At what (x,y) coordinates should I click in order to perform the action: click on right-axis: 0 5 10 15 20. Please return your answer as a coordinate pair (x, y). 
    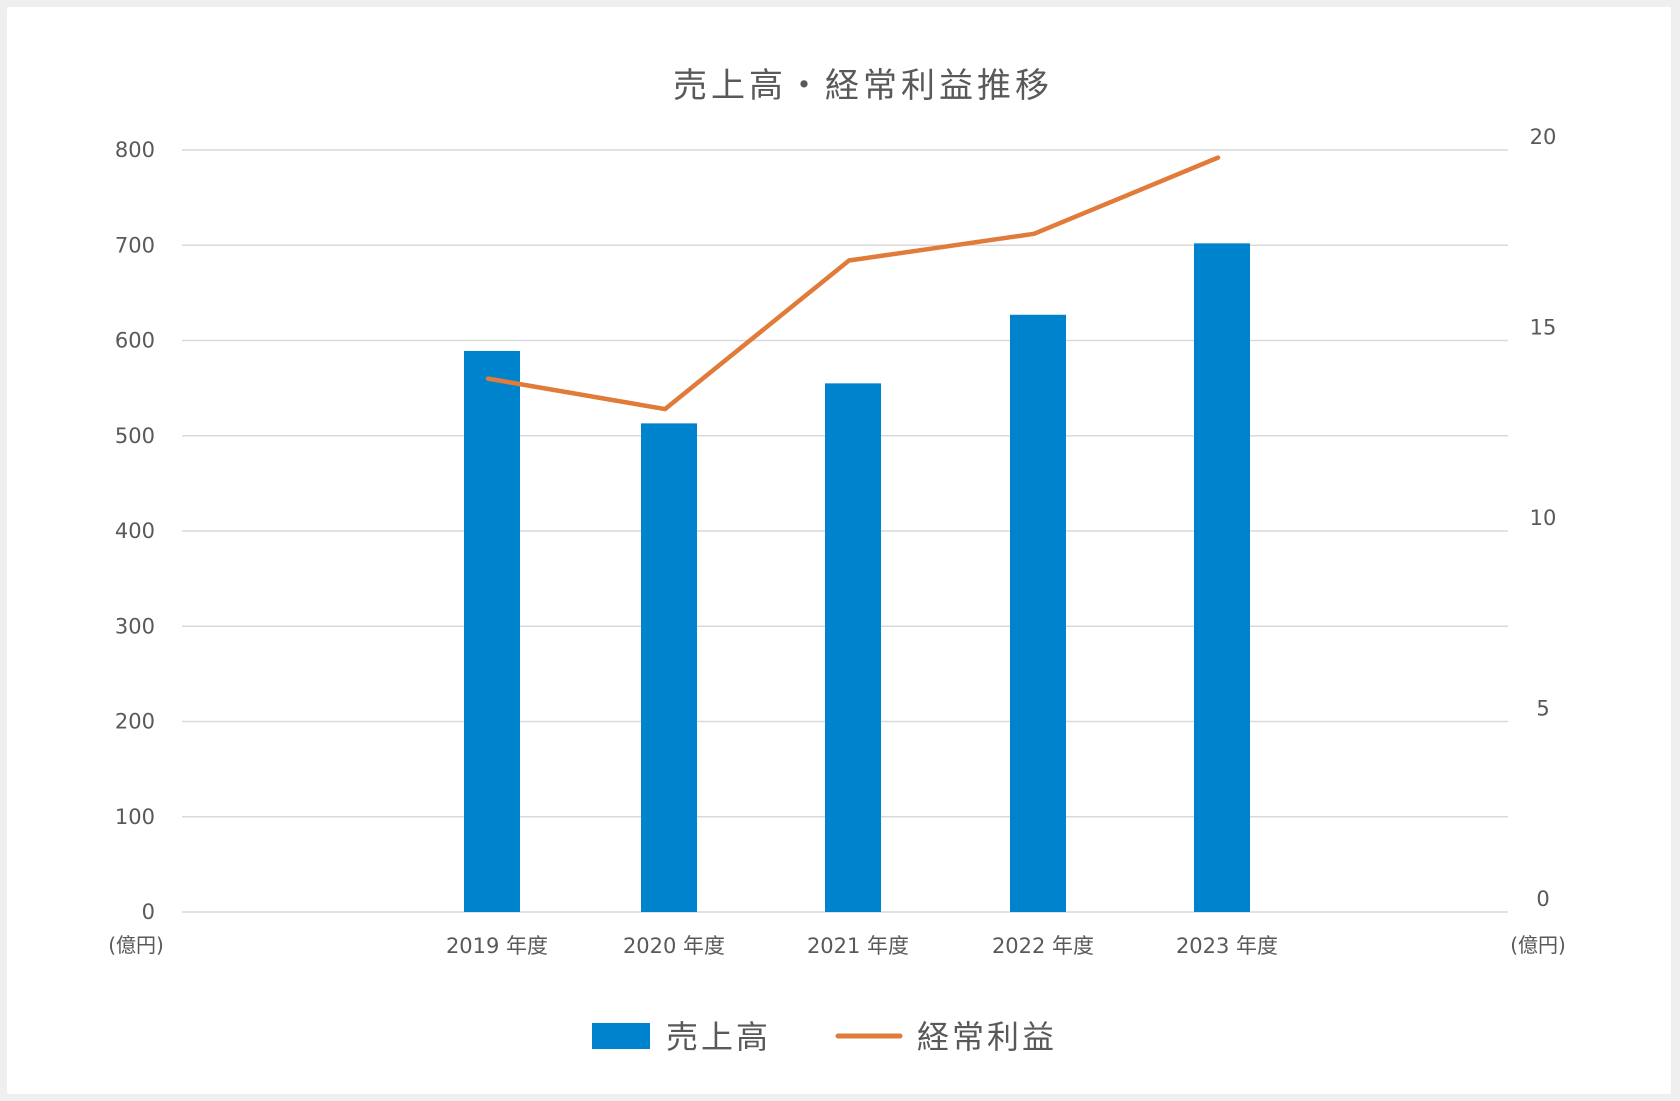
    Looking at the image, I should click on (1543, 518).